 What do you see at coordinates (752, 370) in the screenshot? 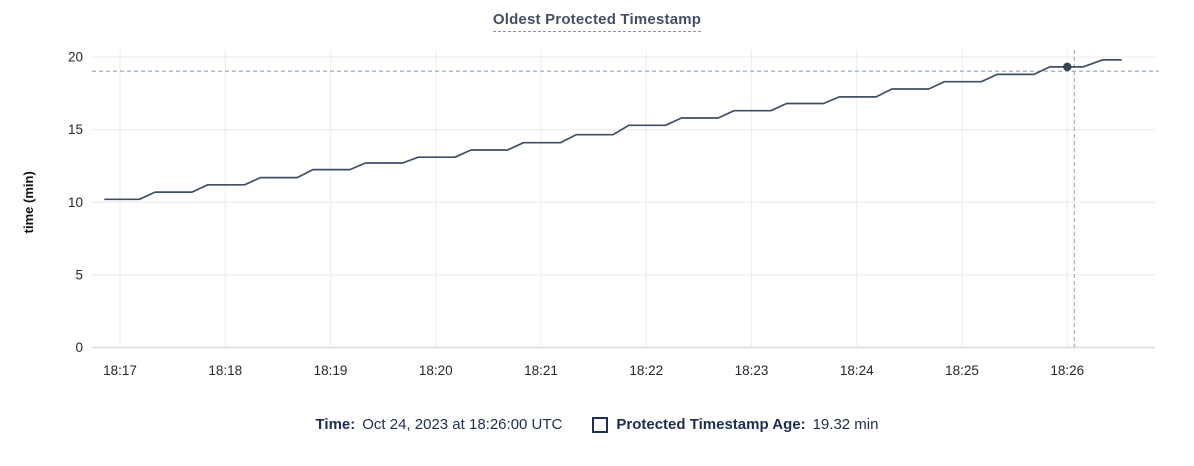
I see `x-tick-label: 18:23` at bounding box center [752, 370].